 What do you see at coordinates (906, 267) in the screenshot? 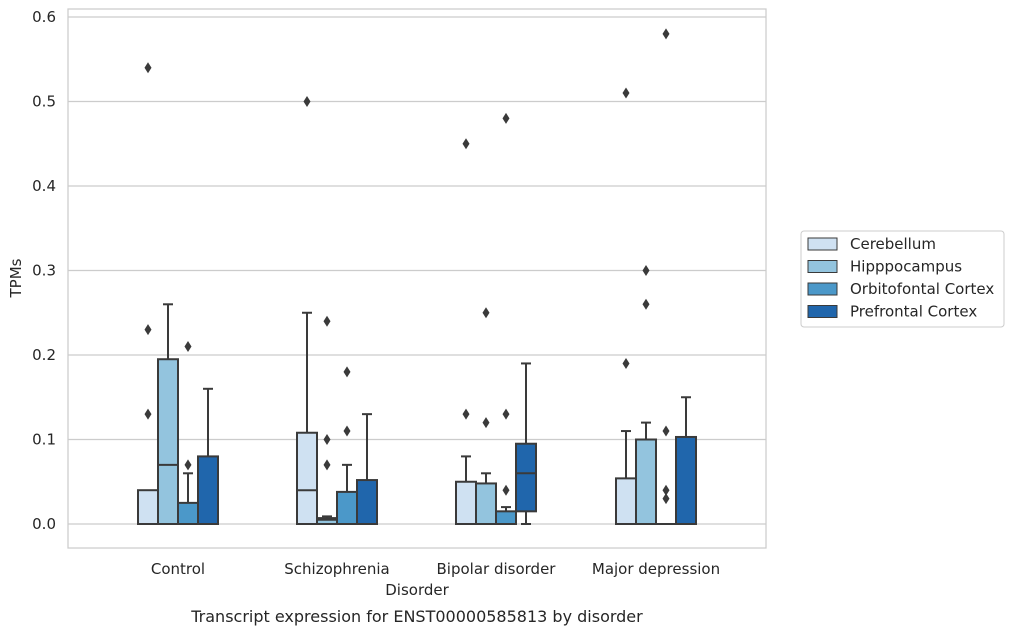
I see `legend-label: Hipppocampus` at bounding box center [906, 267].